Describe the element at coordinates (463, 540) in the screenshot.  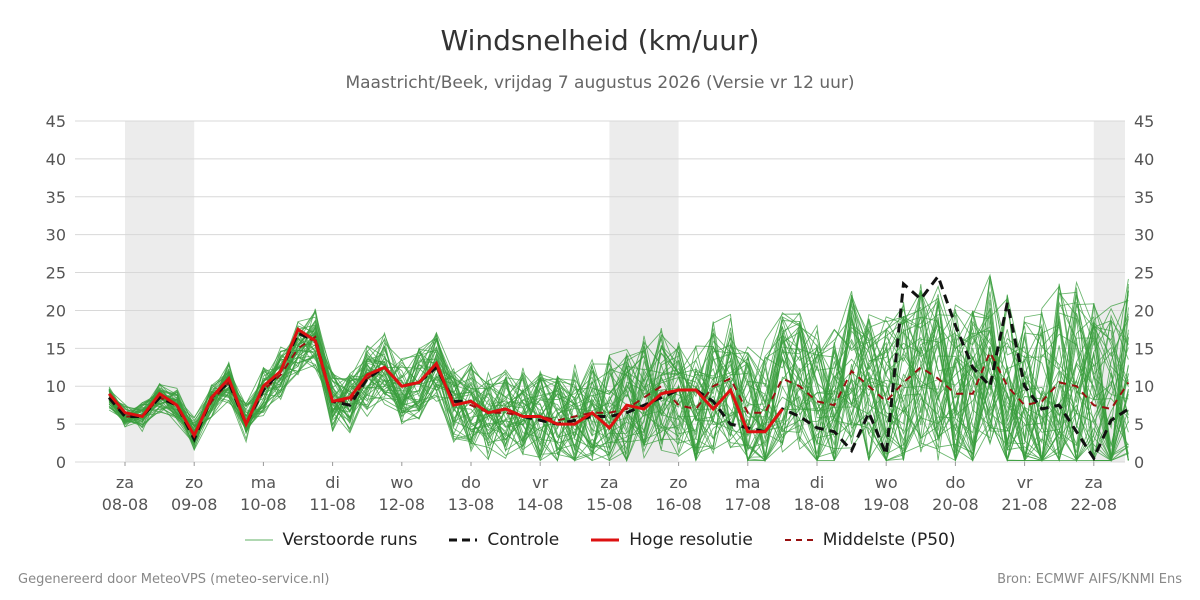
I see `legend-swatch-control` at that location.